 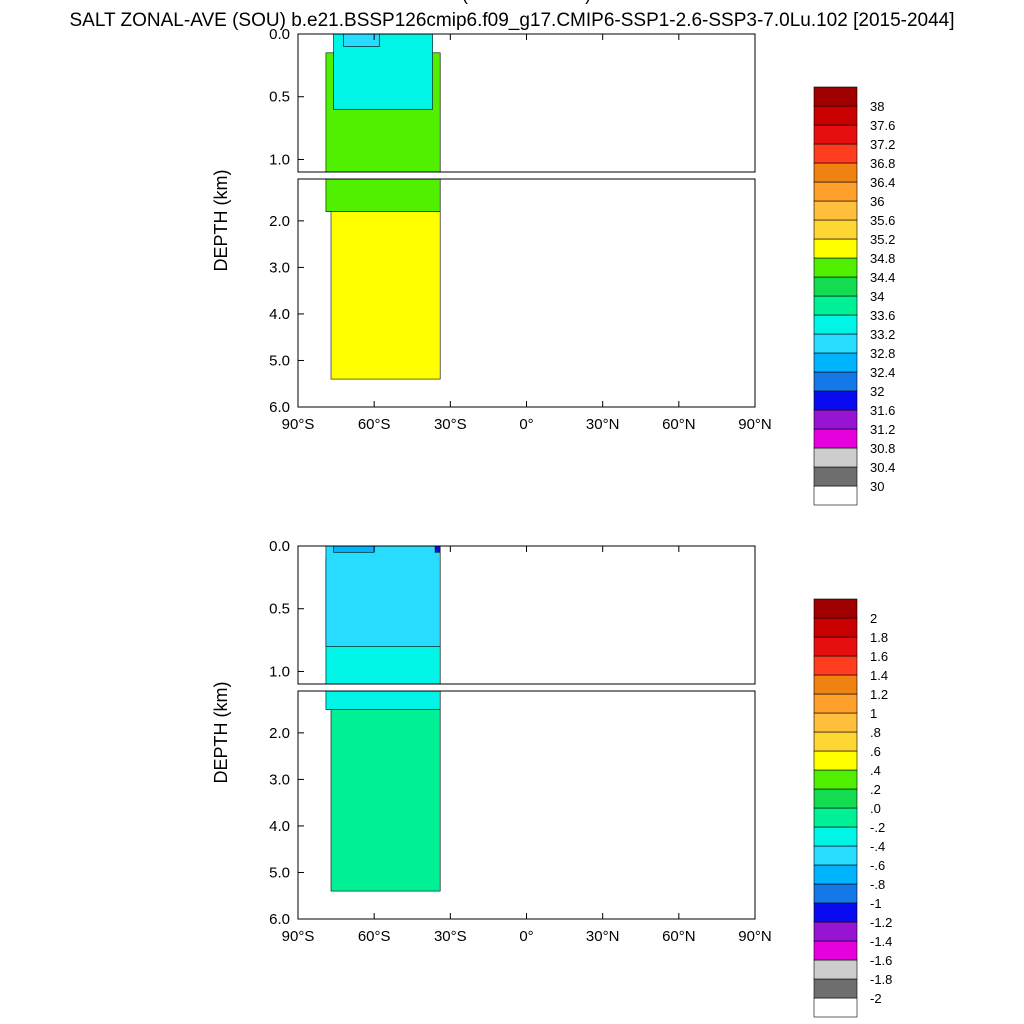 I want to click on colorbar-label: 32.8, so click(x=882, y=353).